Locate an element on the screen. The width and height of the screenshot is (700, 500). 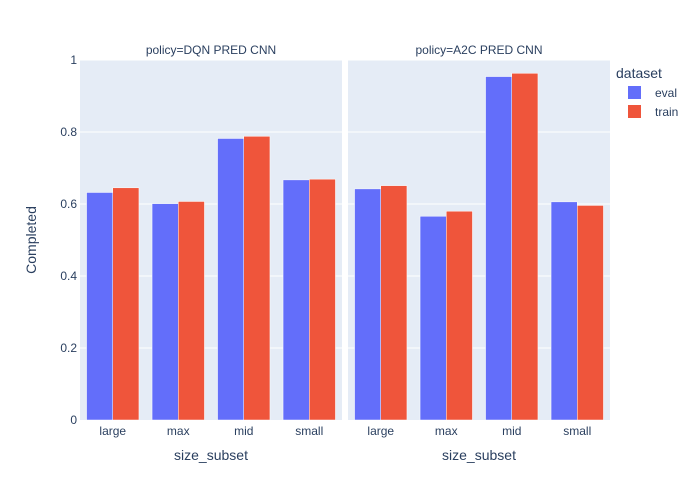
legend-label-train: train is located at coordinates (666, 112).